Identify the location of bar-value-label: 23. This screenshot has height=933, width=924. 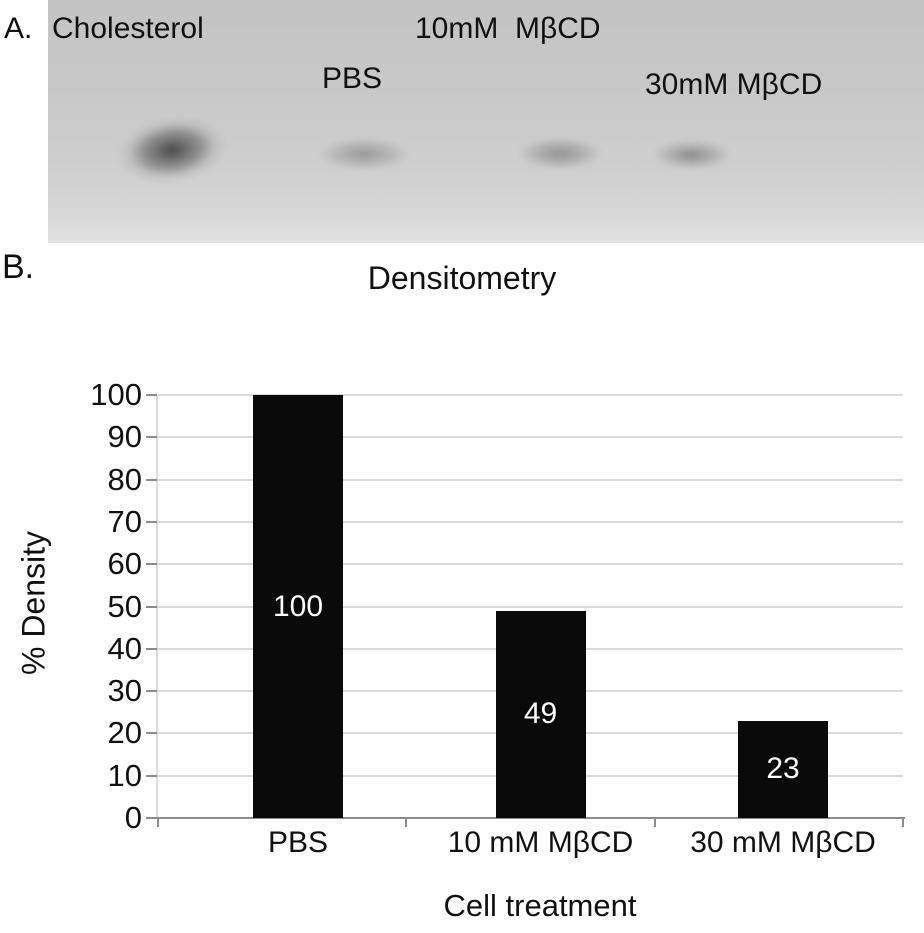
(783, 769).